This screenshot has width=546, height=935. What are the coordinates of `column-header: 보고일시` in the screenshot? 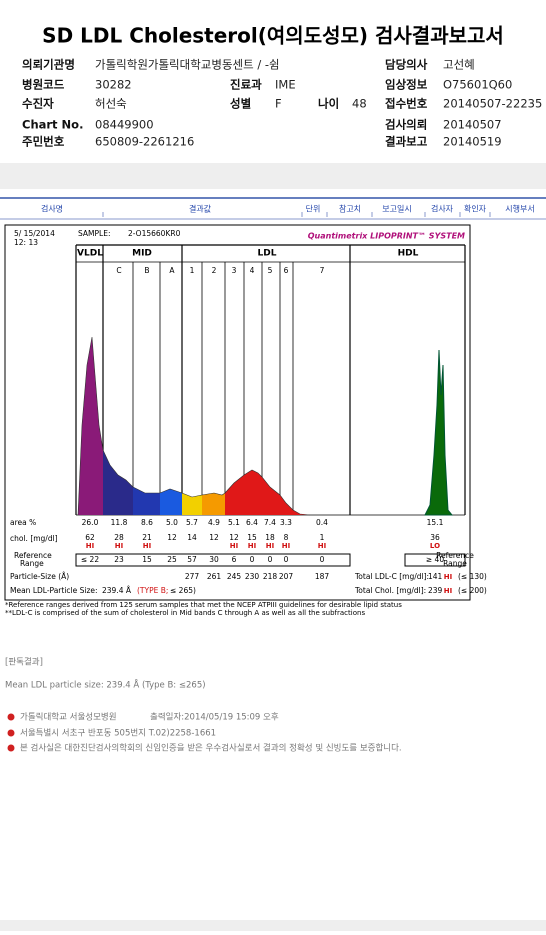 It's located at (396, 209).